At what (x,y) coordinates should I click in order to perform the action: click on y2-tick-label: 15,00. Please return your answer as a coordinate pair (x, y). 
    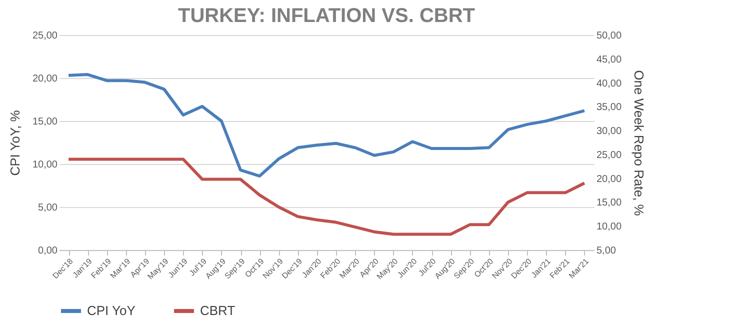
    Looking at the image, I should click on (609, 203).